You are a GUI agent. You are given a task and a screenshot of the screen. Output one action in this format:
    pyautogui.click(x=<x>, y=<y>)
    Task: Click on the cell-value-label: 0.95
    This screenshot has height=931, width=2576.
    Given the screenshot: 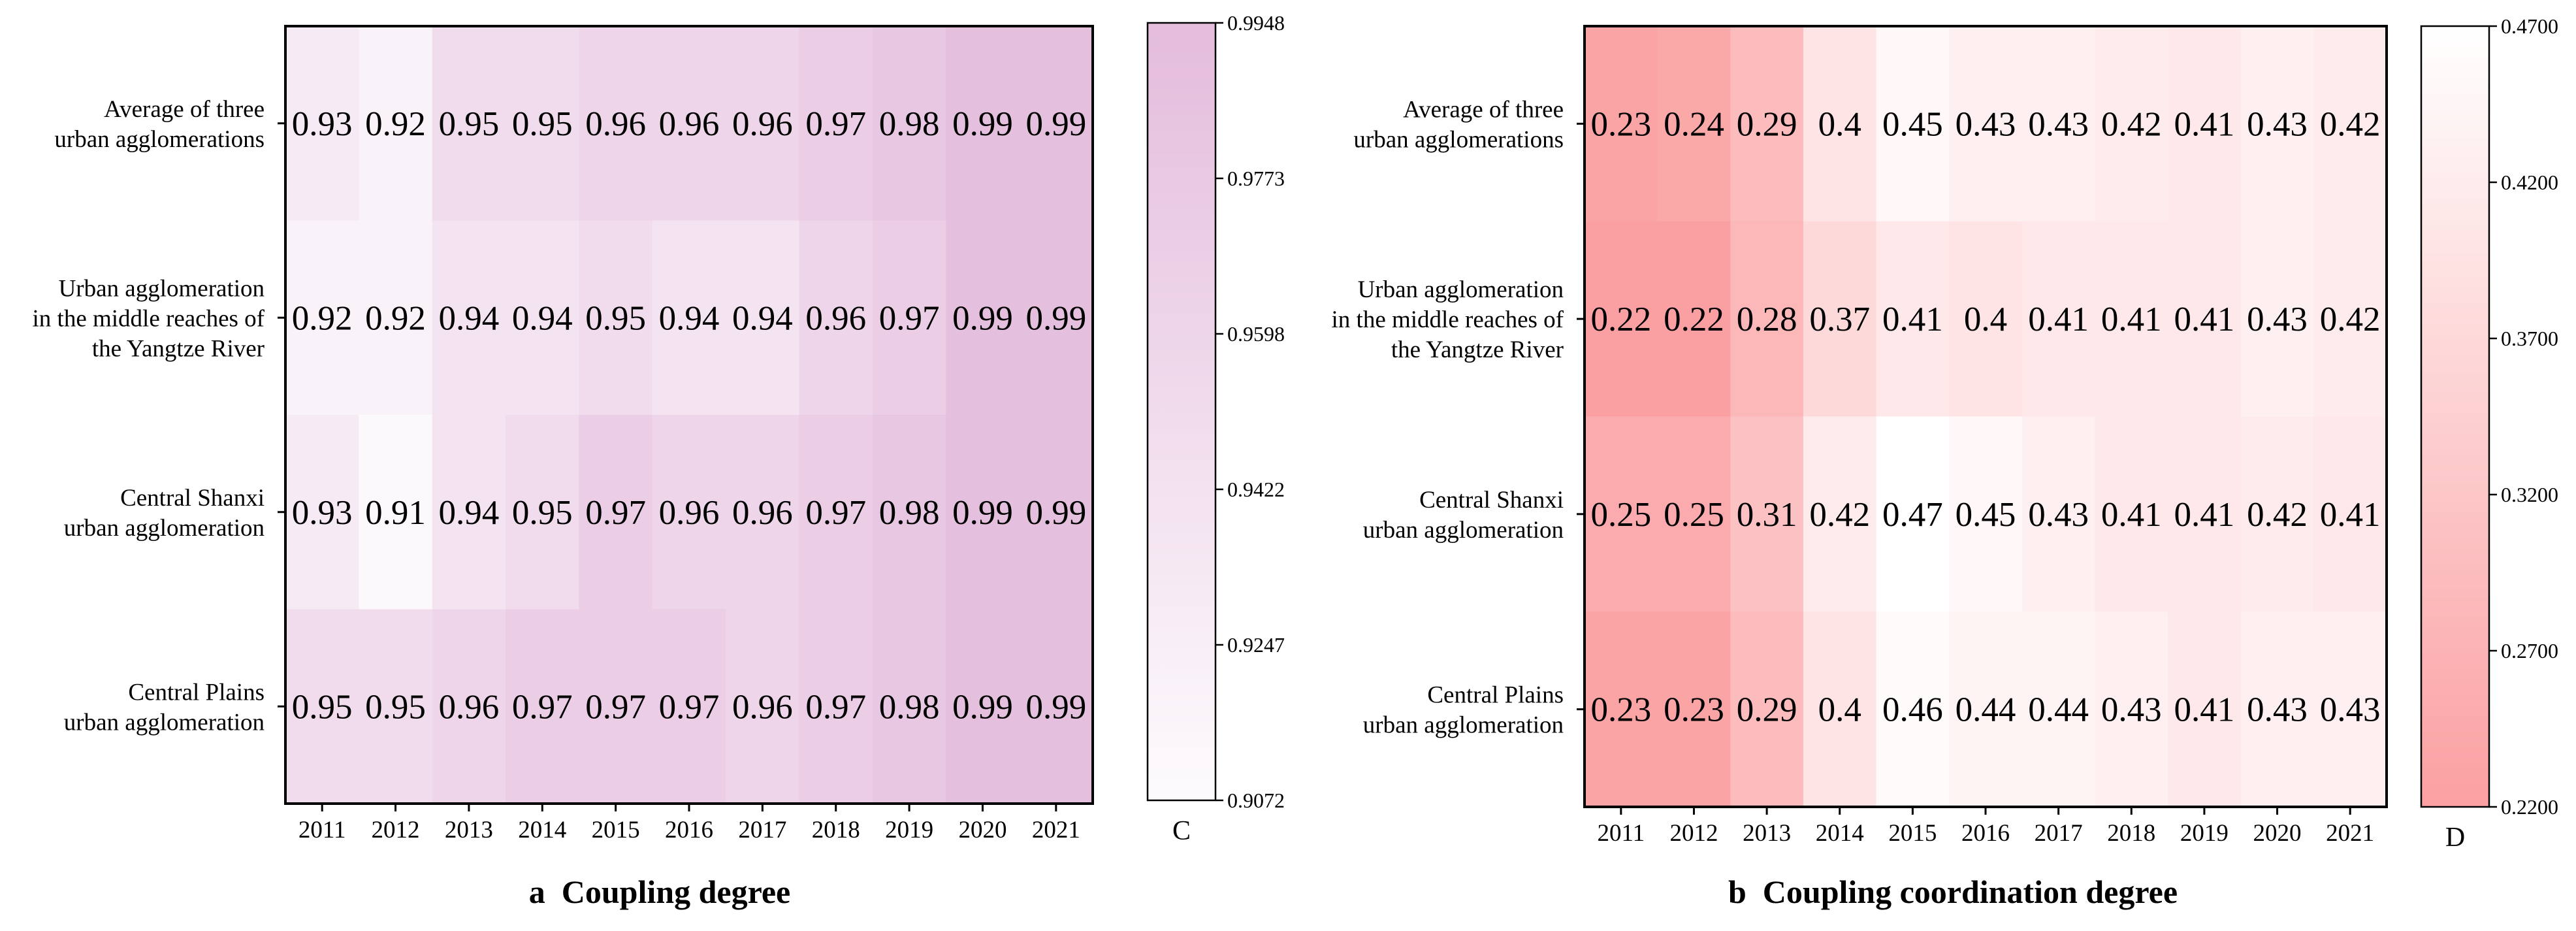 What is the action you would take?
    pyautogui.click(x=395, y=707)
    